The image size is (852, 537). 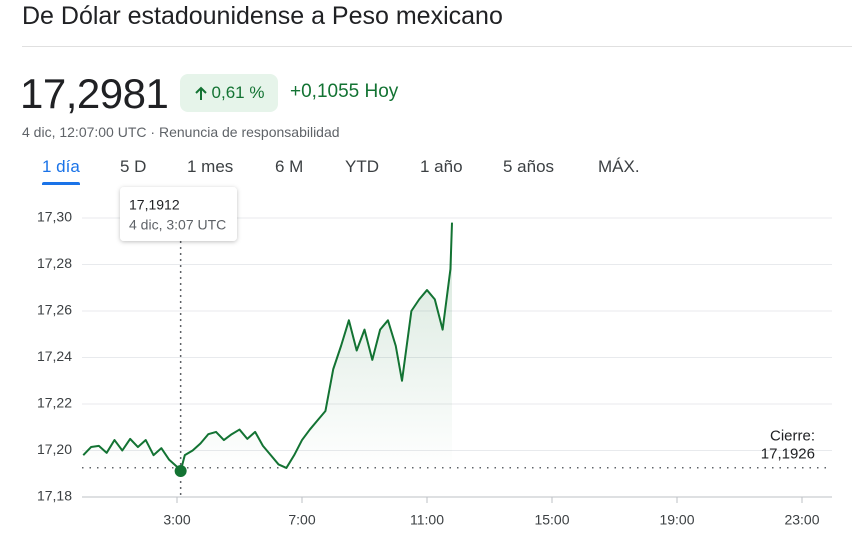 What do you see at coordinates (54, 217) in the screenshot?
I see `y-tick-label: 17,30` at bounding box center [54, 217].